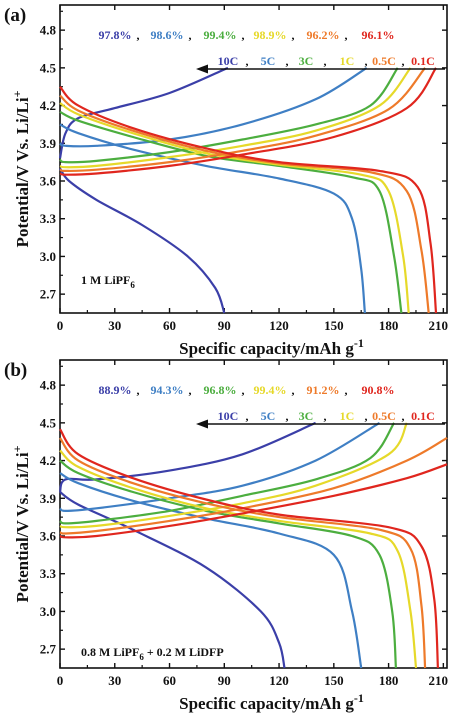  I want to click on efficiency-label: 96.2%, so click(323, 35).